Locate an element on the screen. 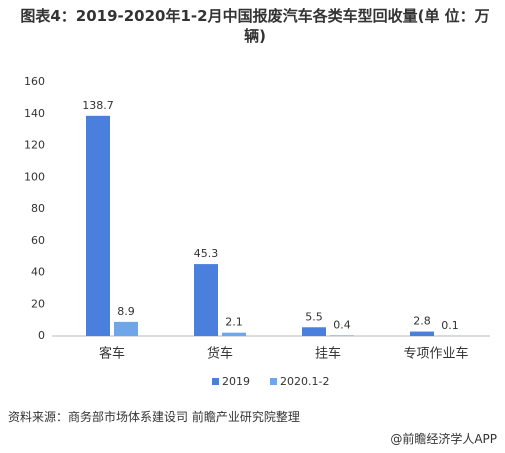  x-tick-label: 客车 is located at coordinates (112, 354).